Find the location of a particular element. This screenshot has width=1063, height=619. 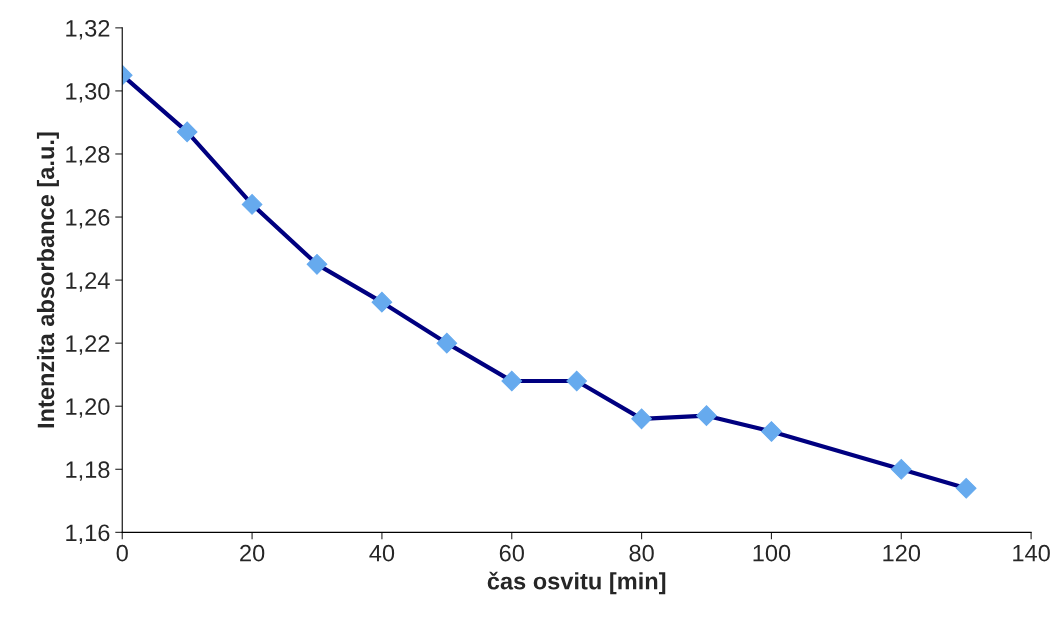

y-tick-label: 1,28 is located at coordinates (88, 156).